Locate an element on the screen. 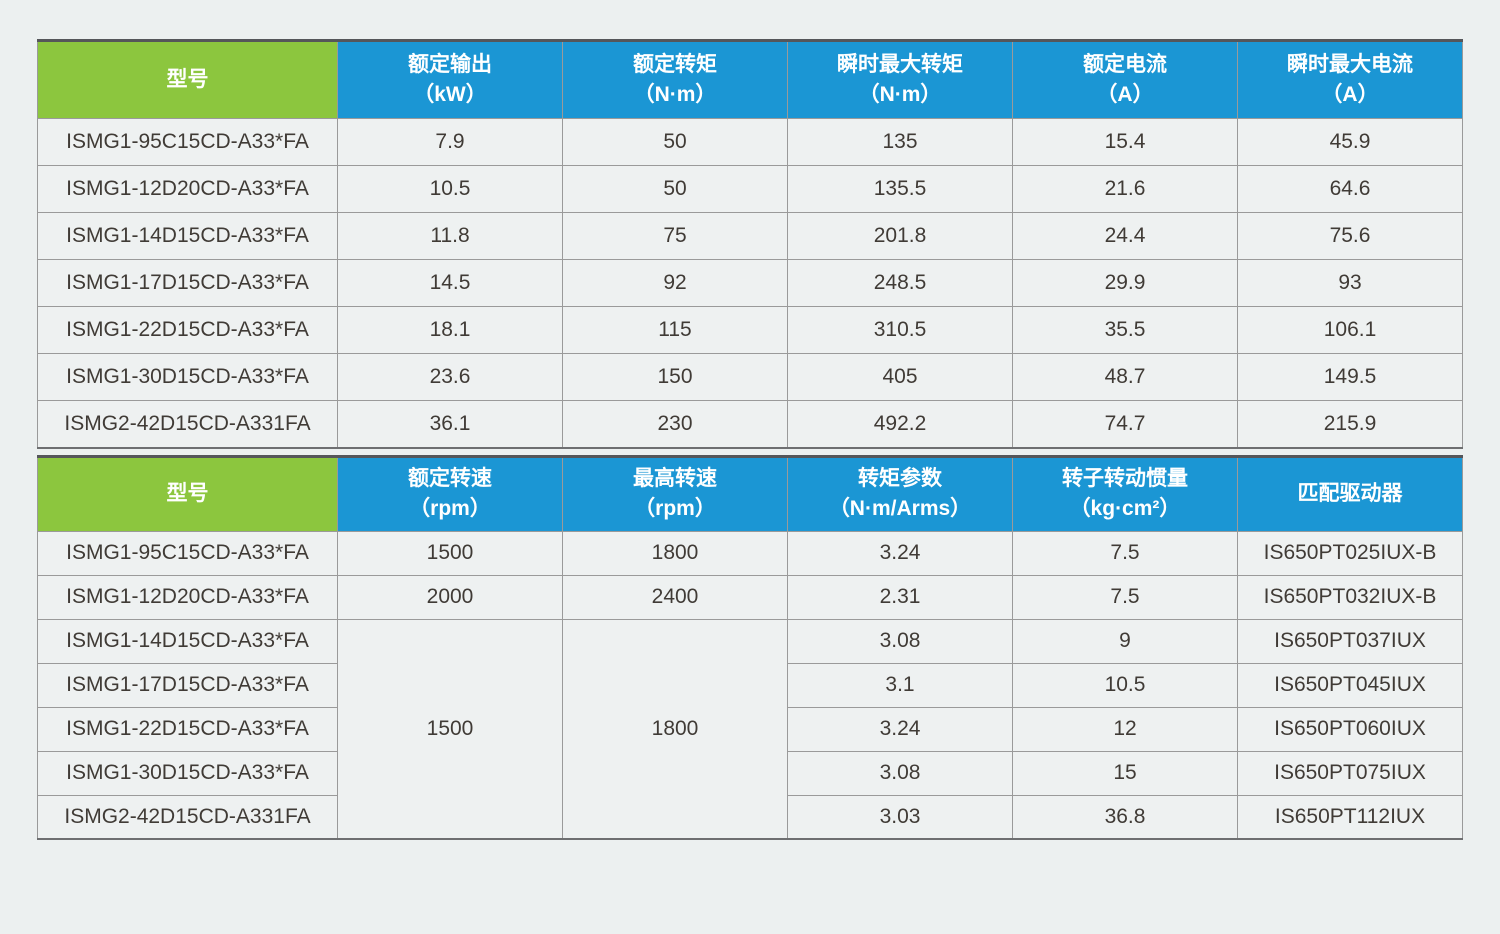  cell-peak-current: 106.1 is located at coordinates (1350, 330).